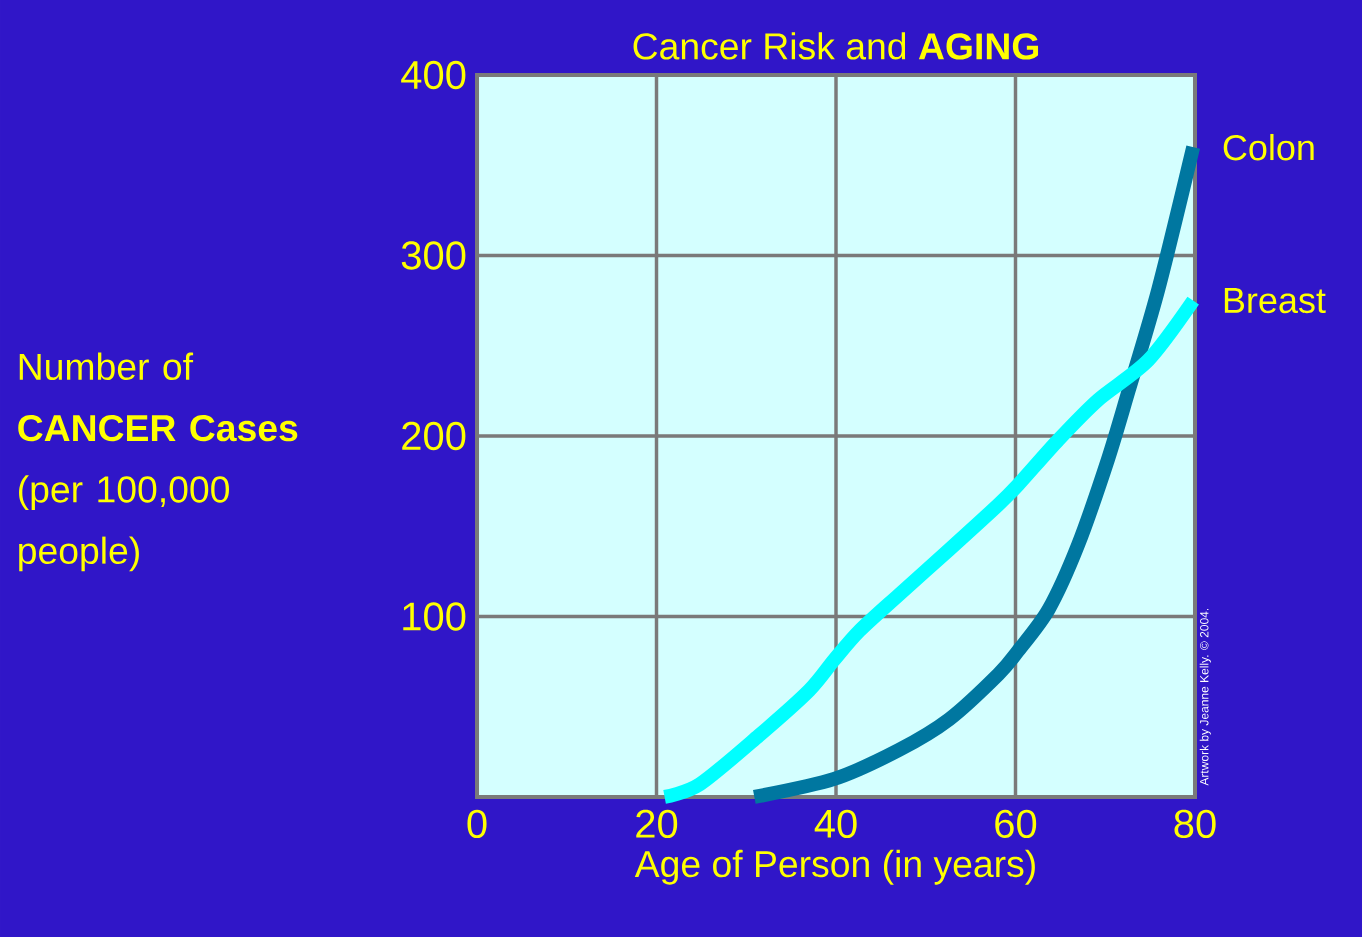 Image resolution: width=1362 pixels, height=937 pixels. I want to click on series-label: Breast, so click(1275, 301).